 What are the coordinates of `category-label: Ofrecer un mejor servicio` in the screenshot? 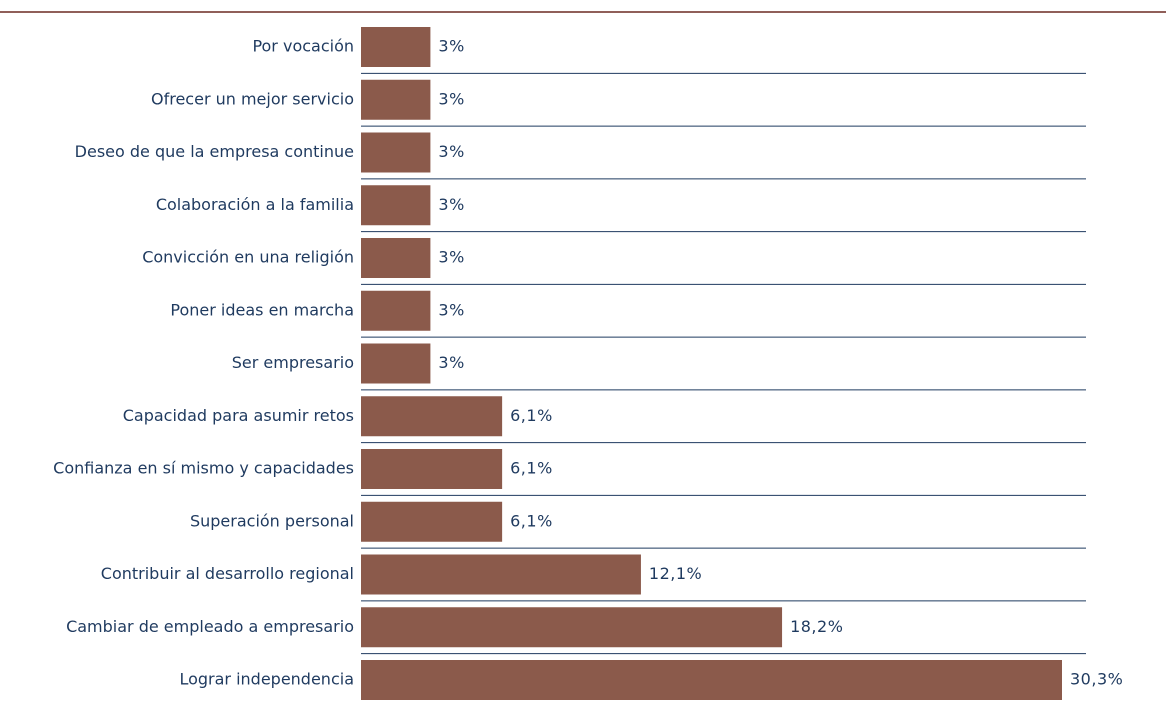 It's located at (252, 98).